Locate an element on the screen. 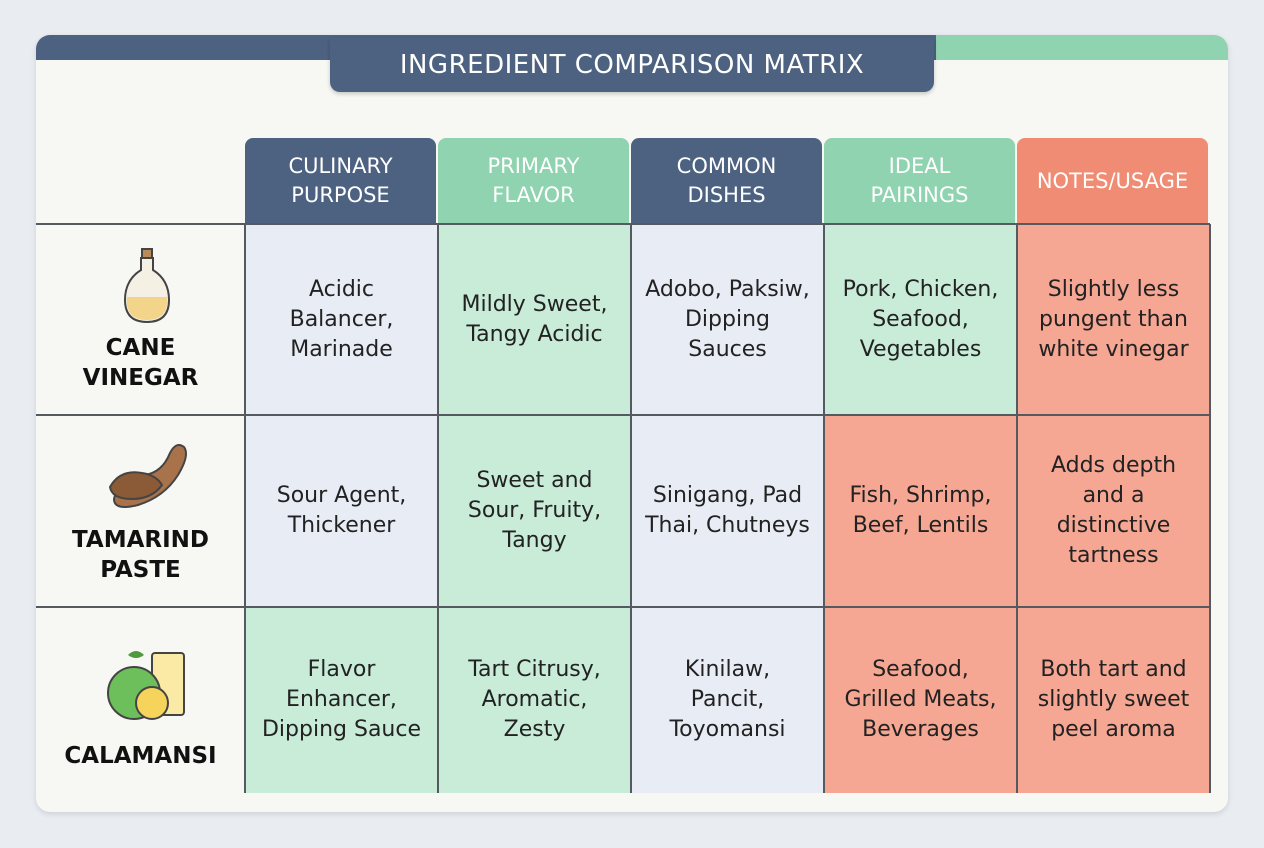 This screenshot has height=848, width=1264. column-header: IDEAL PAIRINGS is located at coordinates (919, 181).